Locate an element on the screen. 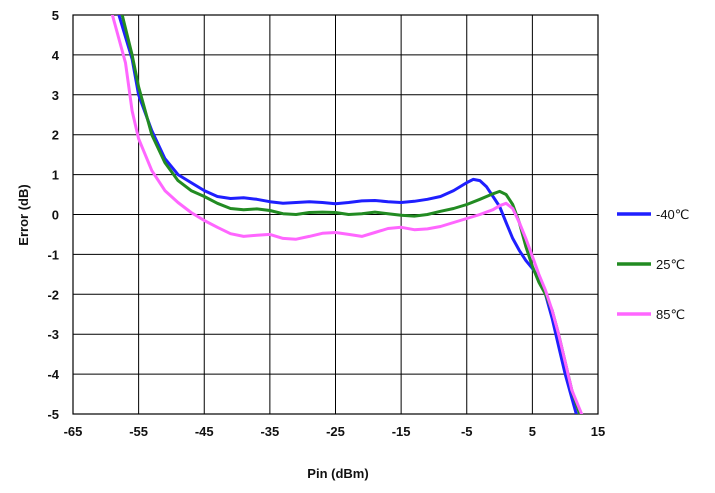  y-tick-label: -4 is located at coordinates (53, 374).